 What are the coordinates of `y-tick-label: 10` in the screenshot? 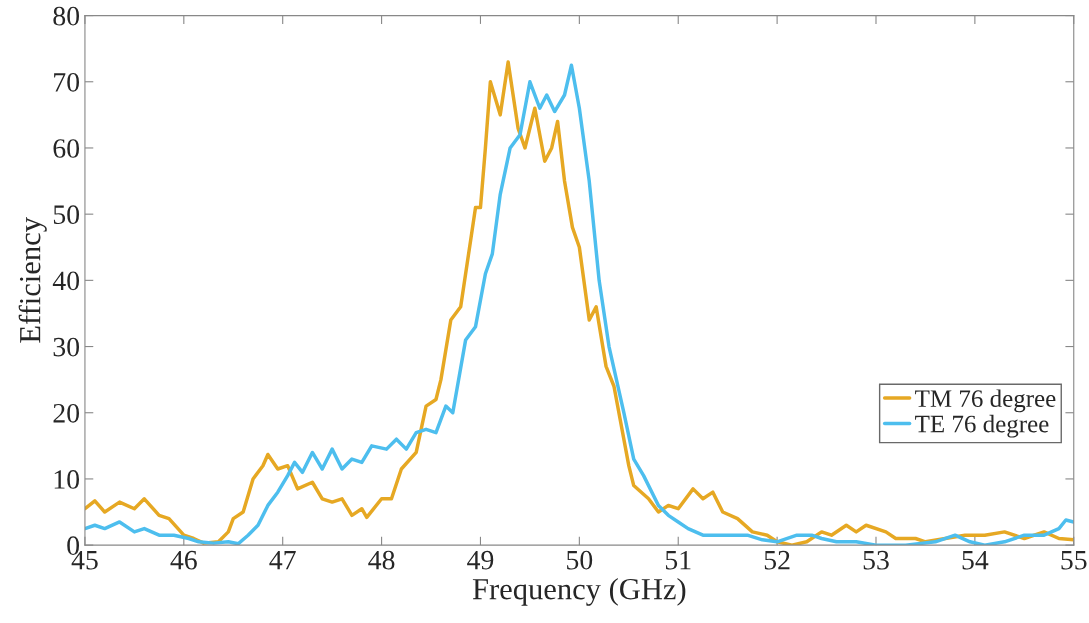 It's located at (67, 479).